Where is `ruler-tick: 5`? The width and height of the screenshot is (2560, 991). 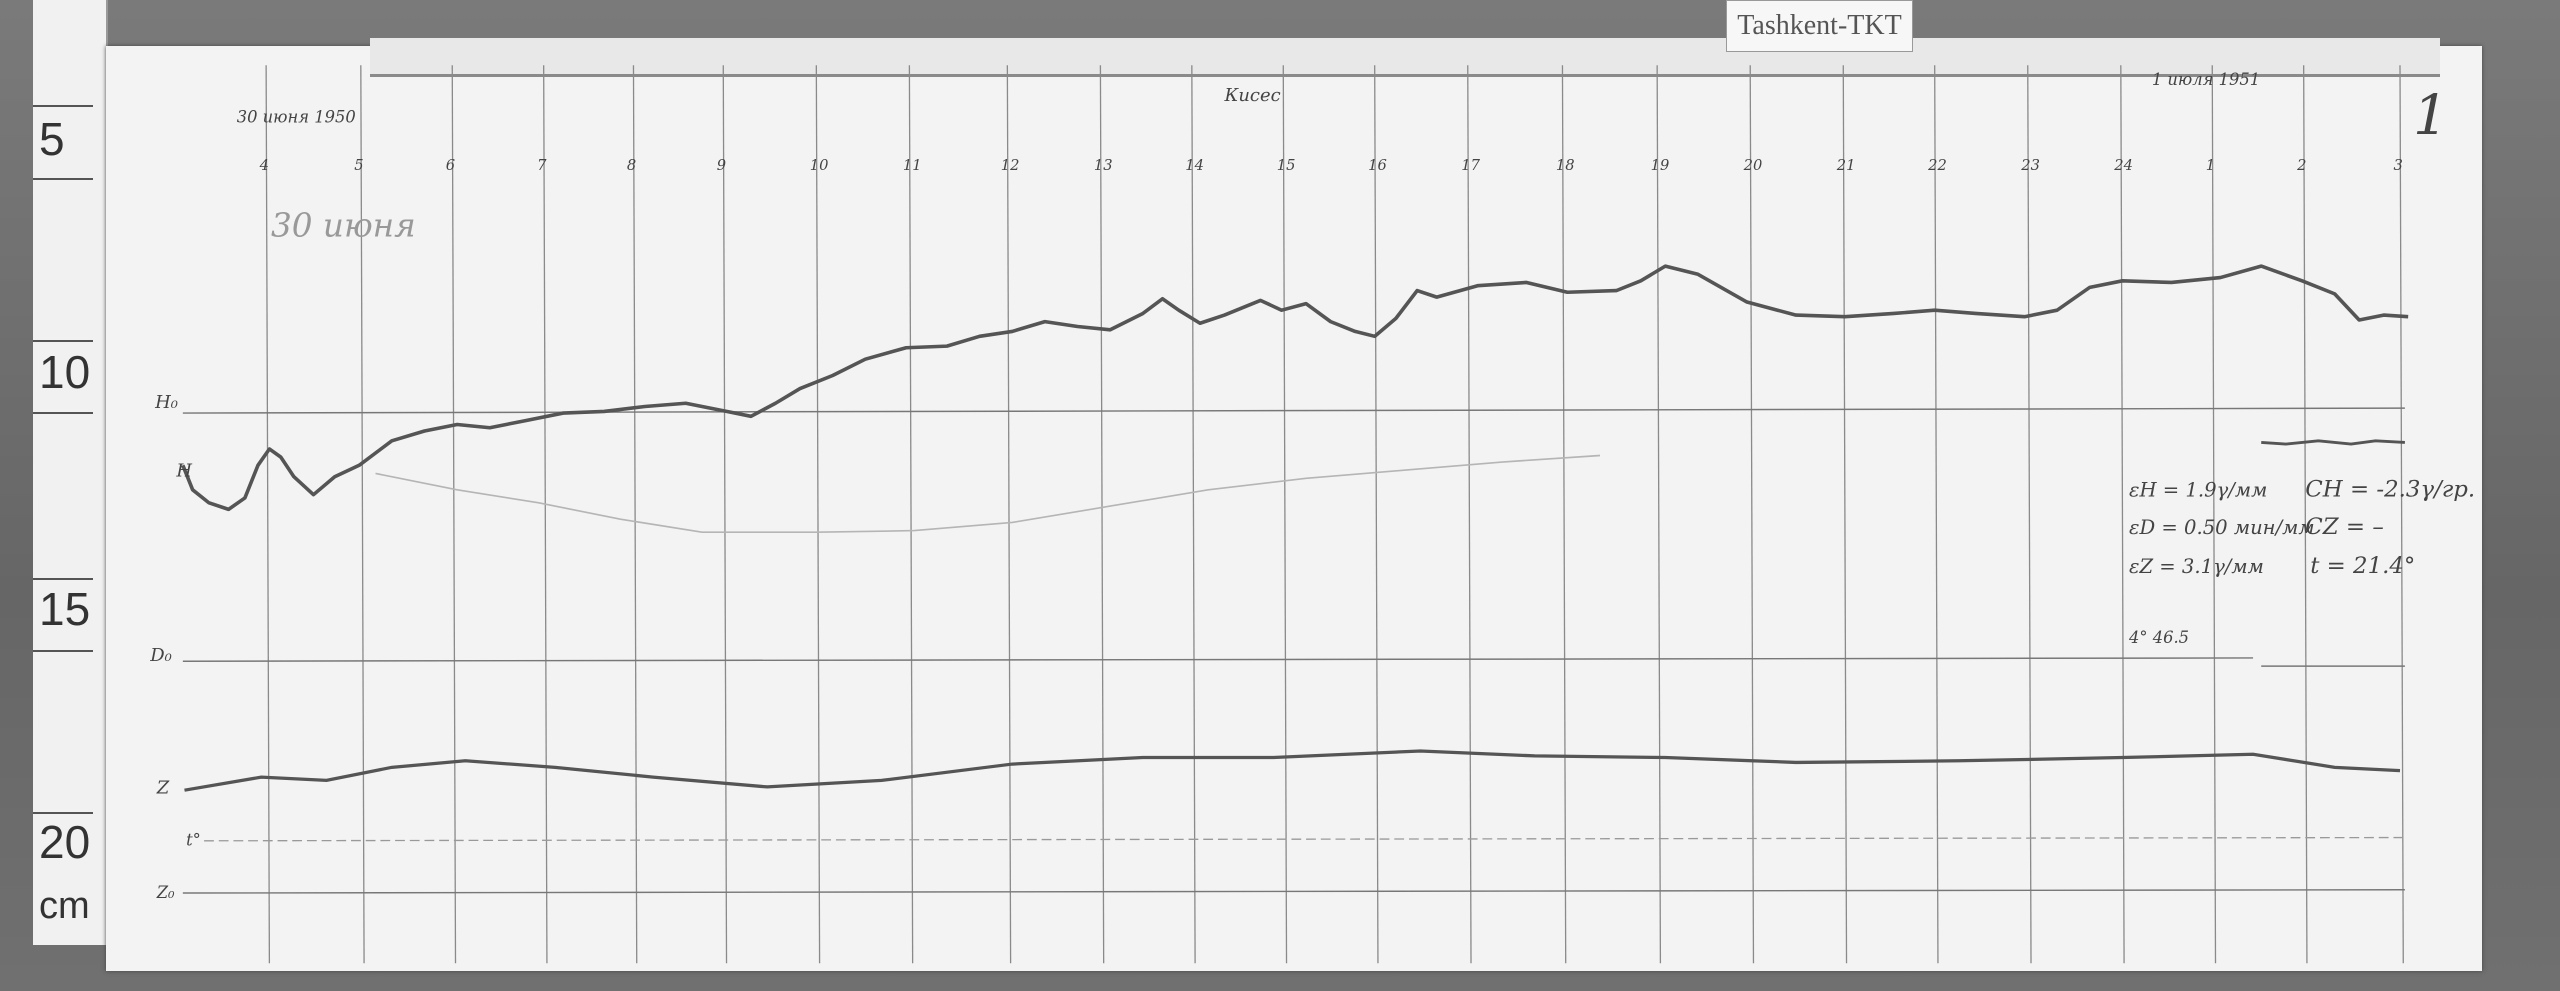
ruler-tick: 5 is located at coordinates (52, 139).